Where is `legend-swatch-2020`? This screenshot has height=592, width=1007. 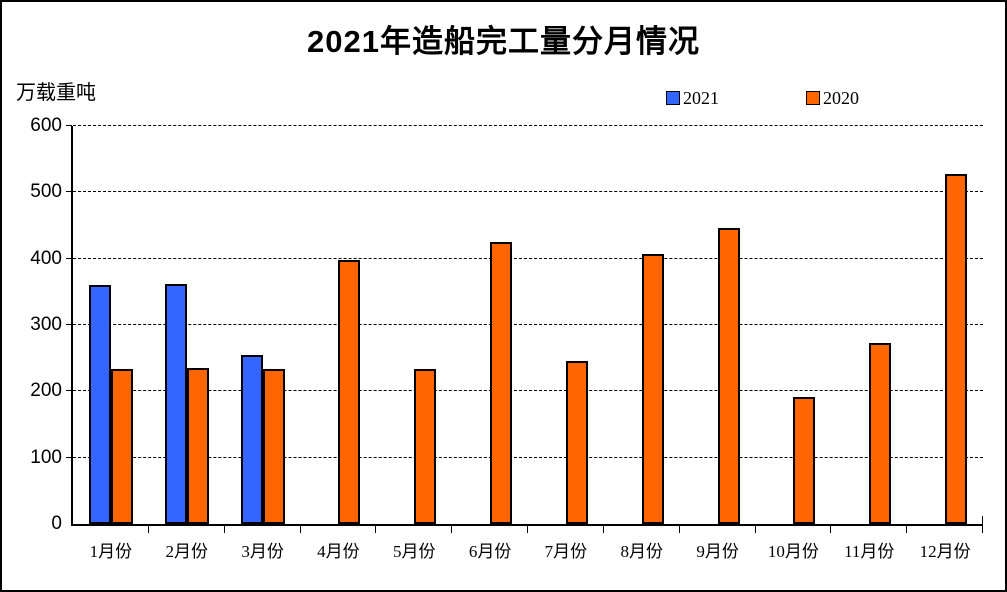
legend-swatch-2020 is located at coordinates (813, 98).